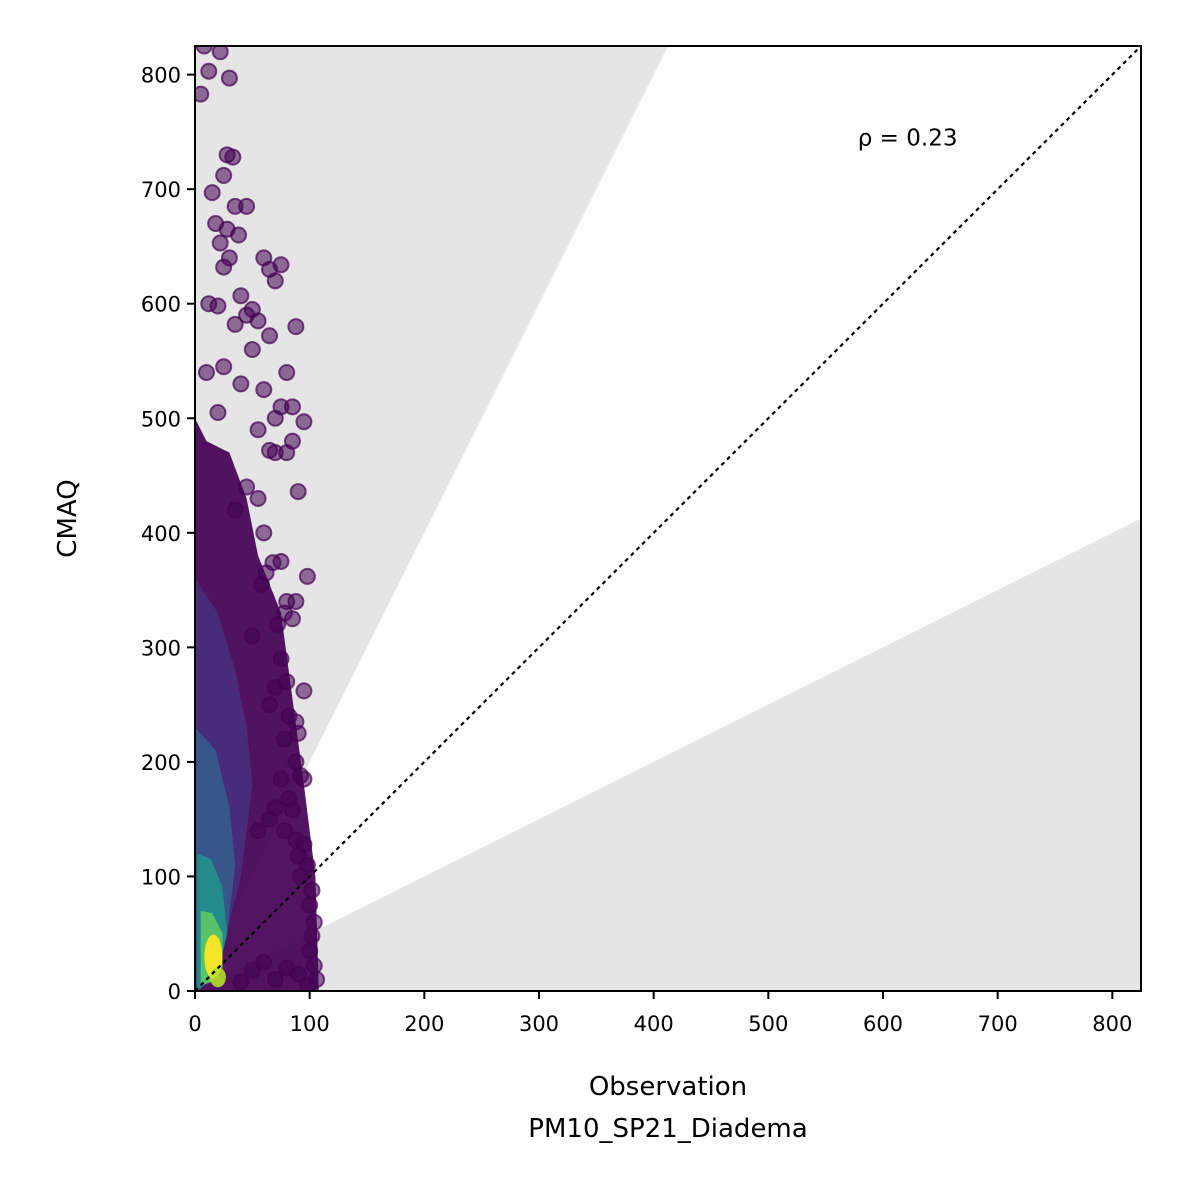  Describe the element at coordinates (654, 1024) in the screenshot. I see `x-tick-label: 400` at that location.